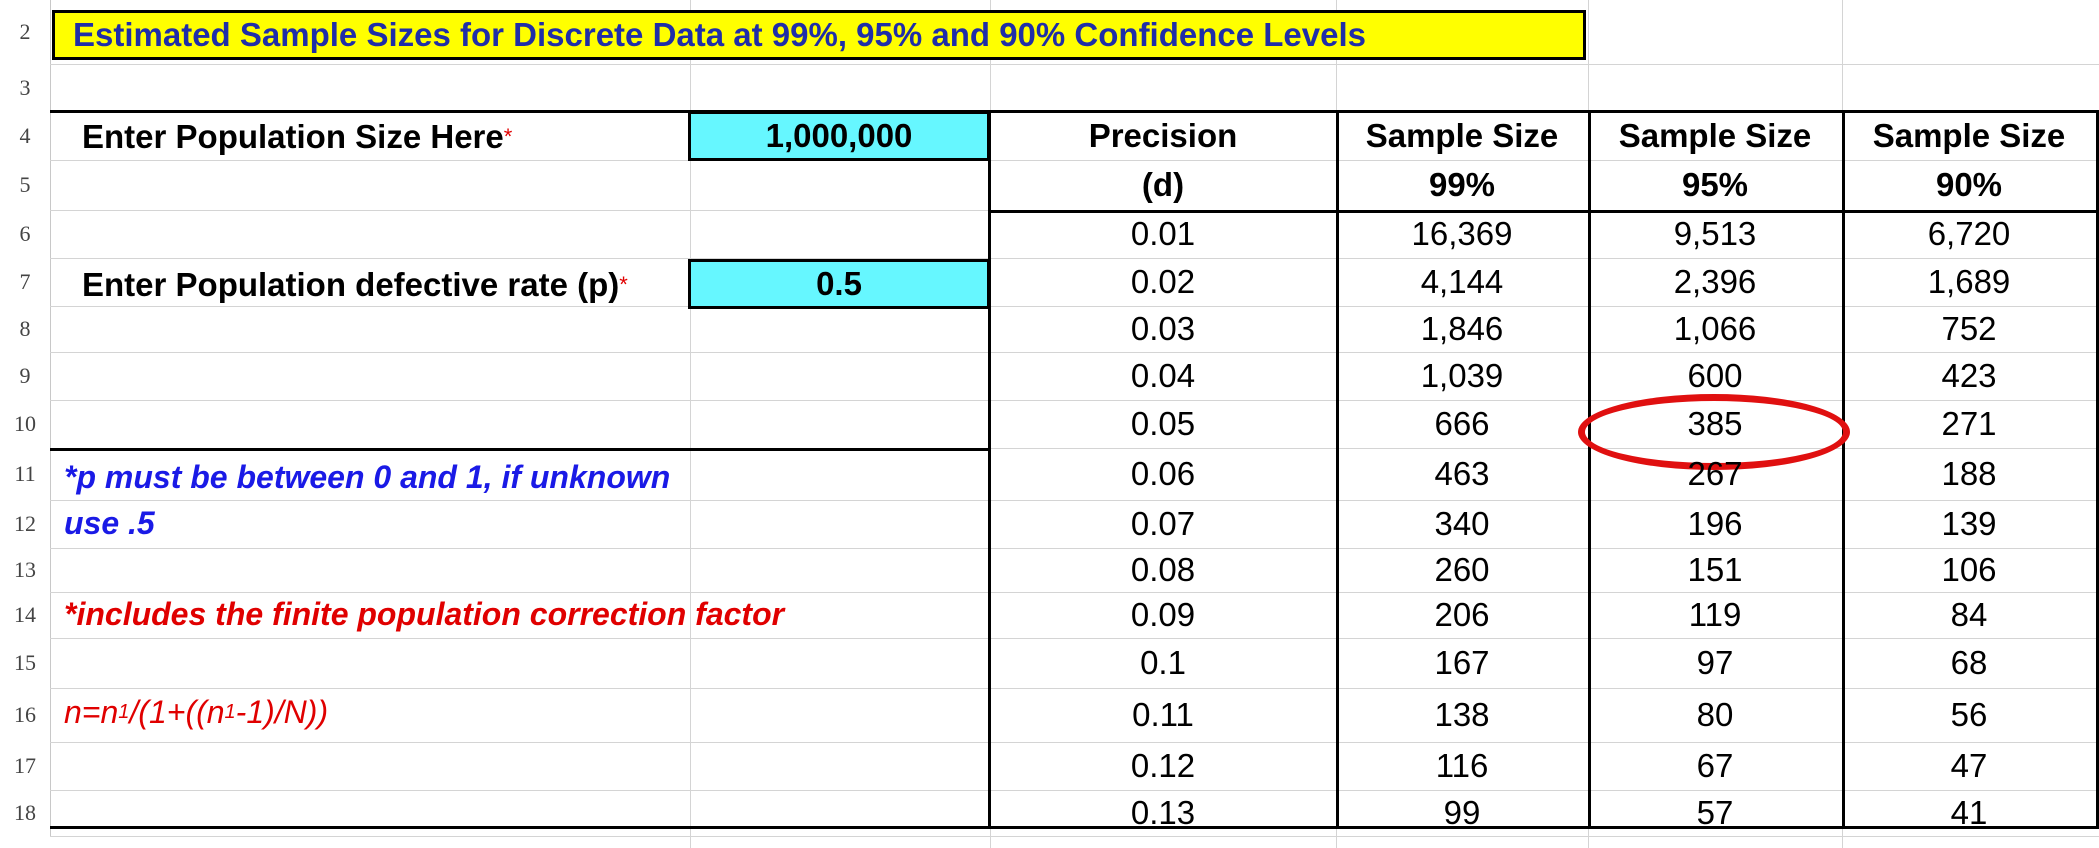  I want to click on sample-size-cell: 106, so click(1969, 569).